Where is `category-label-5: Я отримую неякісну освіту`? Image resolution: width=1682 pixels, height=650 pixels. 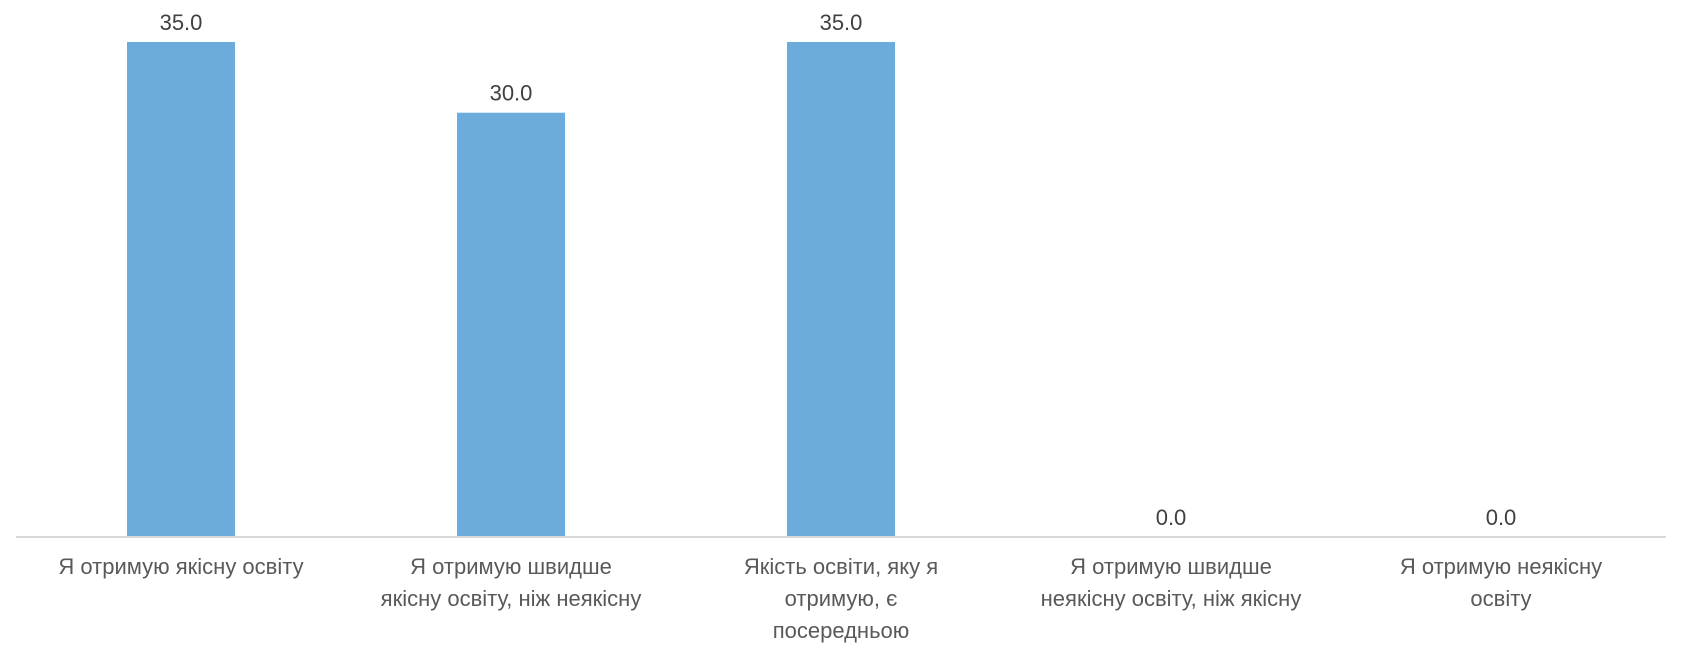 category-label-5: Я отримую неякісну освіту is located at coordinates (1501, 582).